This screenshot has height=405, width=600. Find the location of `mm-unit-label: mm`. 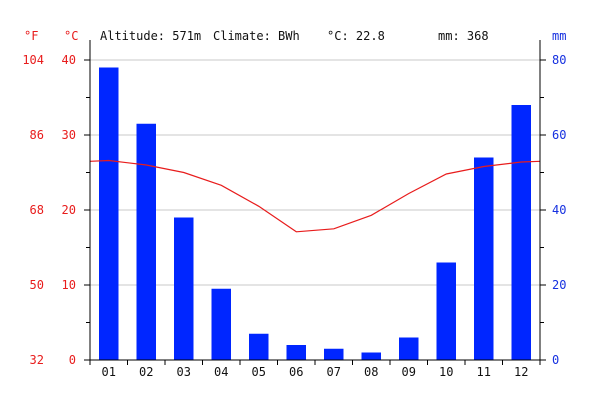

mm-unit-label: mm is located at coordinates (559, 36).